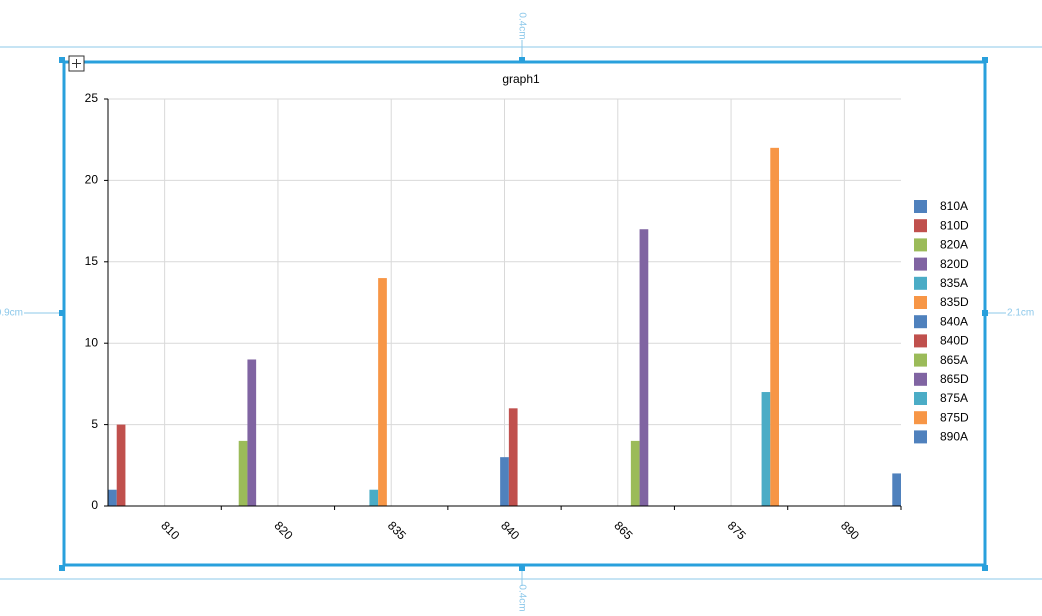 The height and width of the screenshot is (616, 1042). I want to click on y-tick-label: 15, so click(92, 261).